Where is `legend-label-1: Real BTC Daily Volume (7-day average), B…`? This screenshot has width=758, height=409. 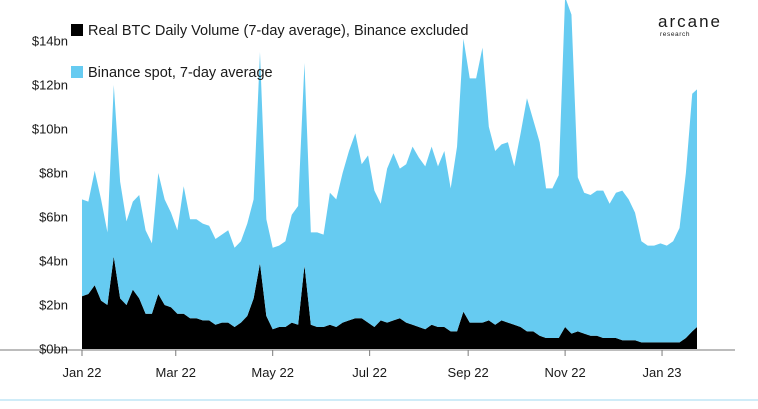 legend-label-1: Real BTC Daily Volume (7-day average), B… is located at coordinates (278, 31).